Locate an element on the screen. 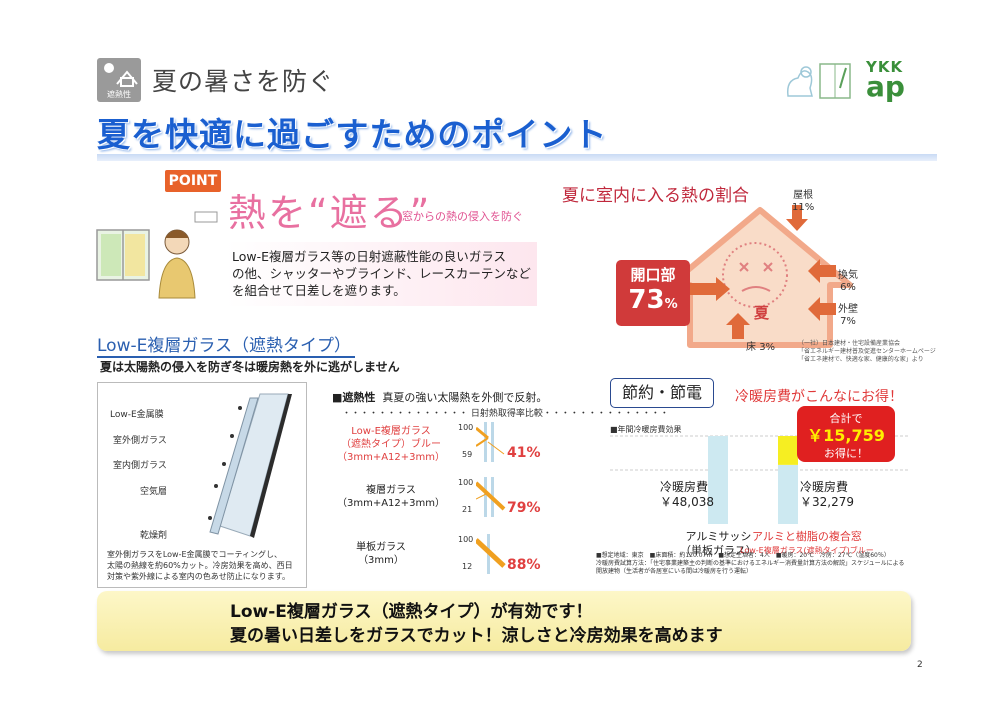 The image size is (1000, 707). glass-2-name-line-1: 複層ガラス is located at coordinates (391, 490).